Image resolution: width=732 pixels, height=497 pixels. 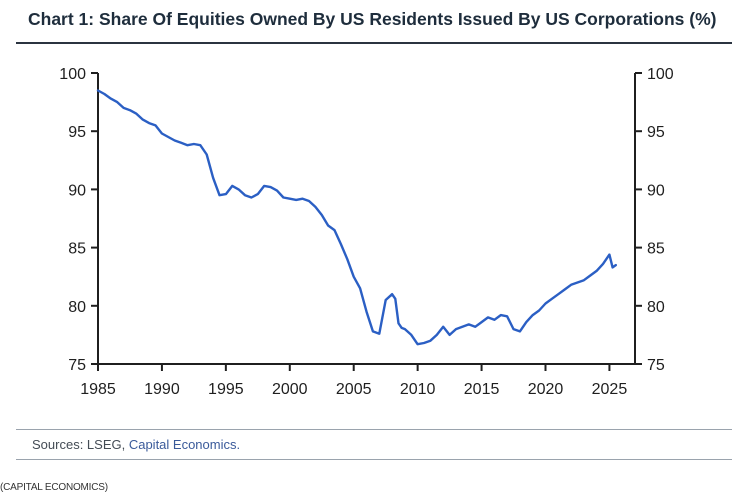 I want to click on x-tick-label: 2005, so click(x=354, y=389).